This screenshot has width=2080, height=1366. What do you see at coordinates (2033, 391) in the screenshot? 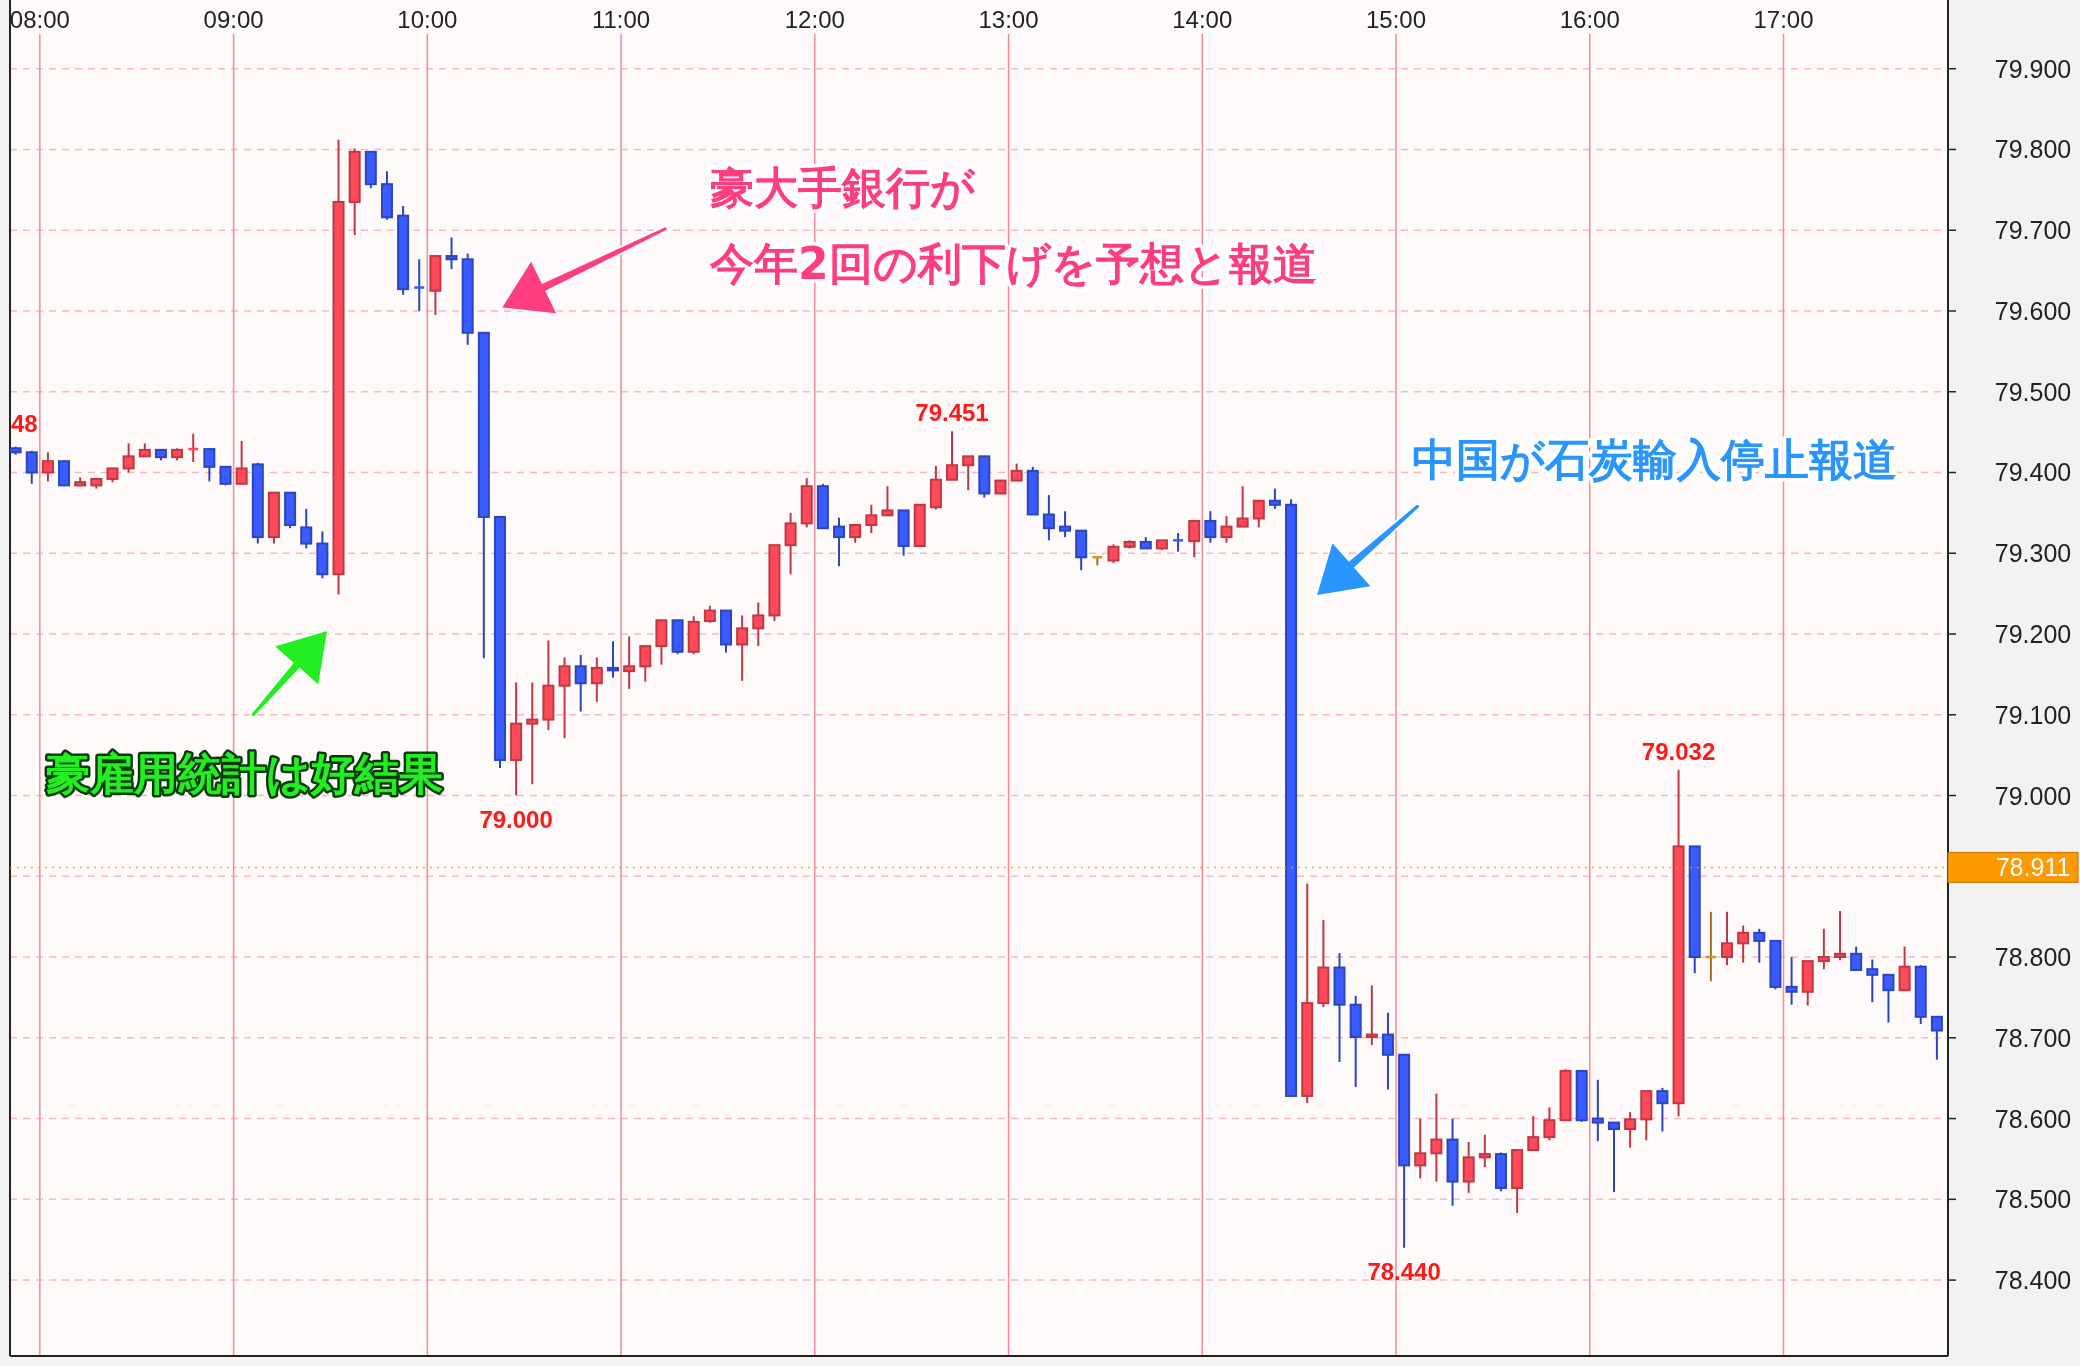
I see `y-tick-label: 79.500` at bounding box center [2033, 391].